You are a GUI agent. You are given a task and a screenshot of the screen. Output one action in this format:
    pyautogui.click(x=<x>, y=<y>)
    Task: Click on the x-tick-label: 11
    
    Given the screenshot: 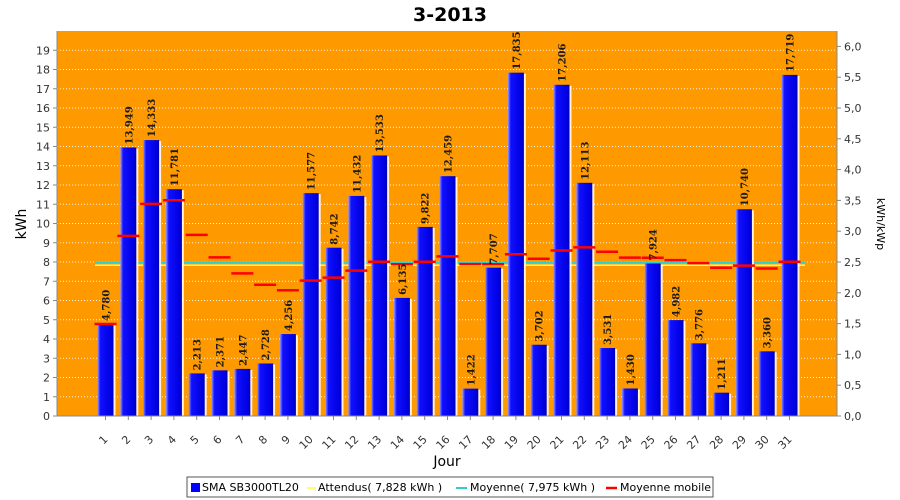 What is the action you would take?
    pyautogui.click(x=329, y=442)
    